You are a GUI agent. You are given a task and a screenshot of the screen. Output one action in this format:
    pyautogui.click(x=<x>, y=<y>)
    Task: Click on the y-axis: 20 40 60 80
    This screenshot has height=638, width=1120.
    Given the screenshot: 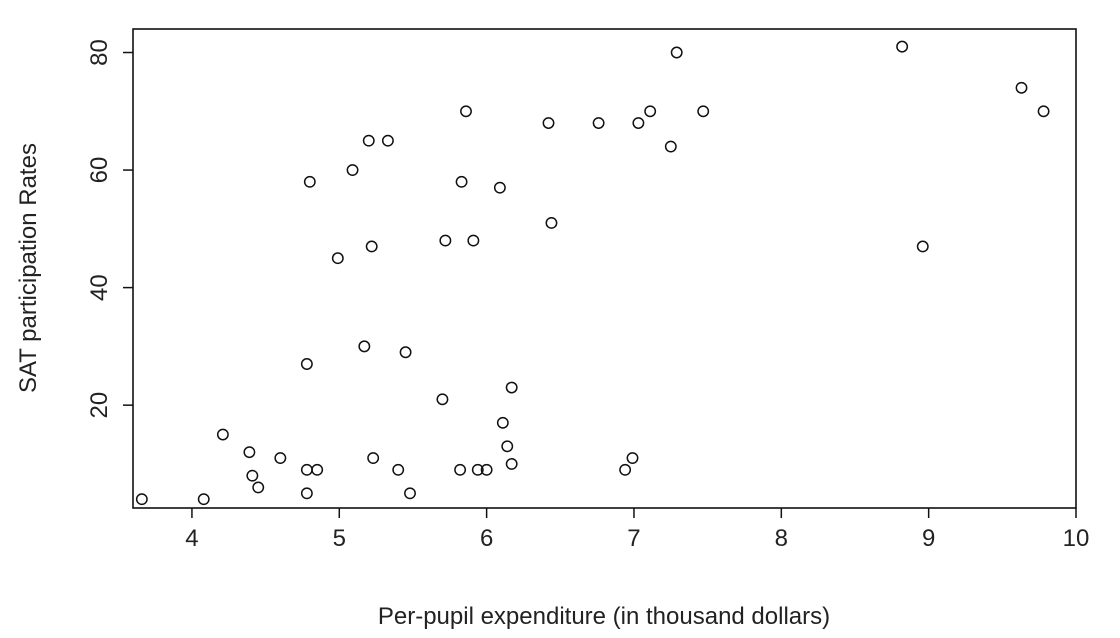 What is the action you would take?
    pyautogui.click(x=109, y=228)
    